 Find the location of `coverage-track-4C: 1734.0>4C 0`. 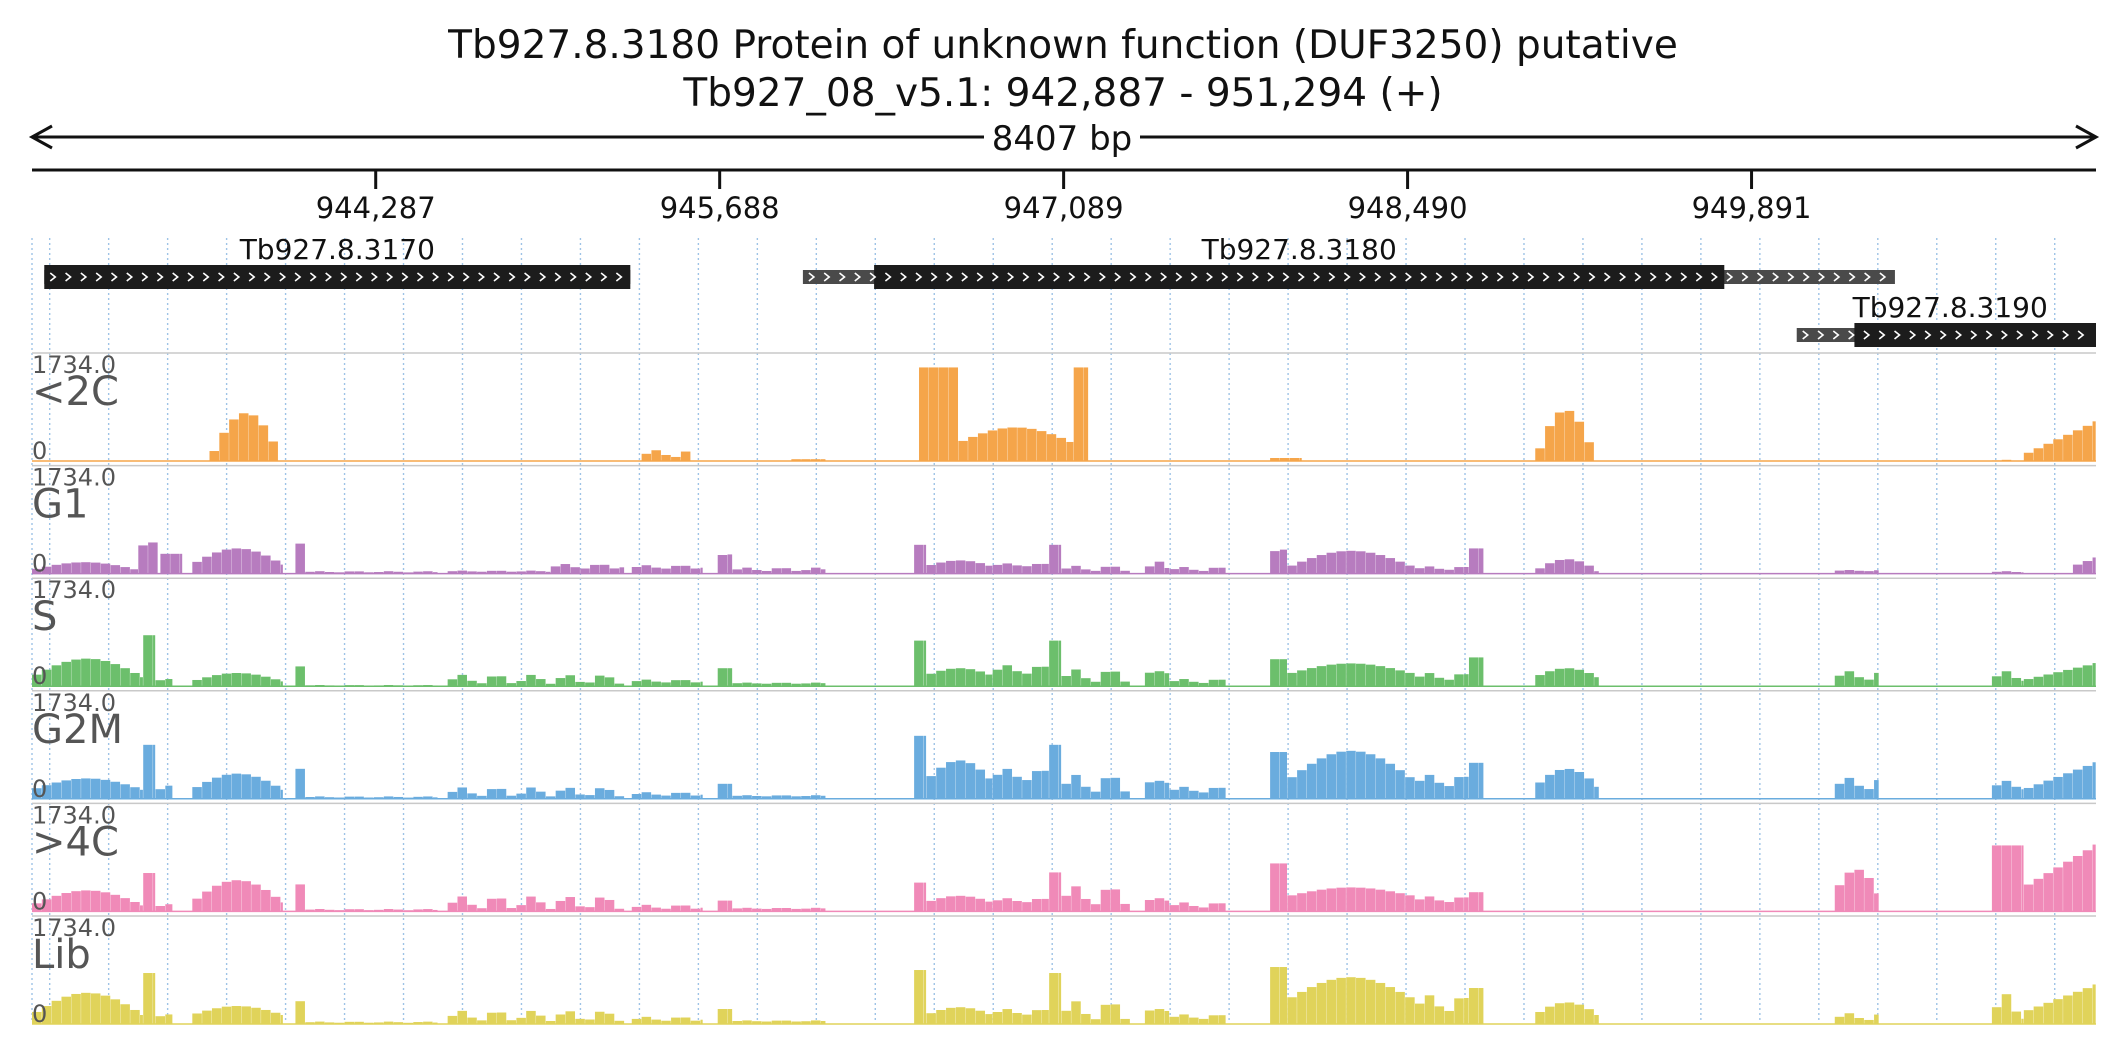

coverage-track-4C: 1734.0>4C 0 is located at coordinates (1064, 858).